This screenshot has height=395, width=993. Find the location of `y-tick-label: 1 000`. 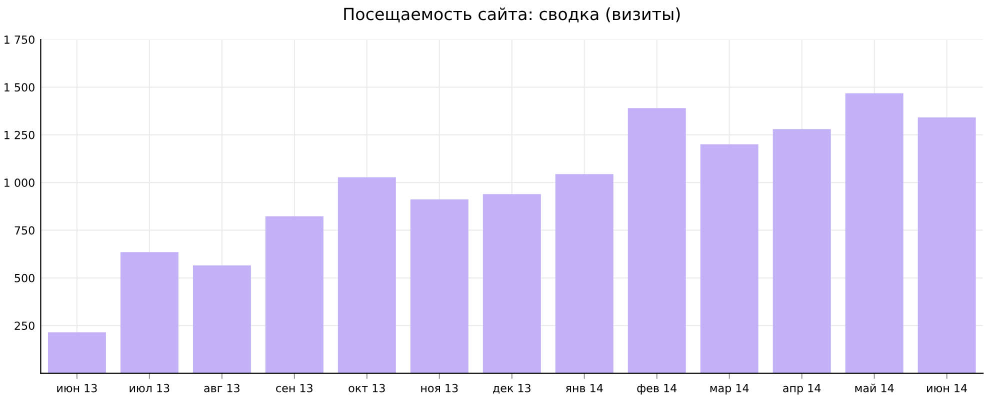

y-tick-label: 1 000 is located at coordinates (19, 182).